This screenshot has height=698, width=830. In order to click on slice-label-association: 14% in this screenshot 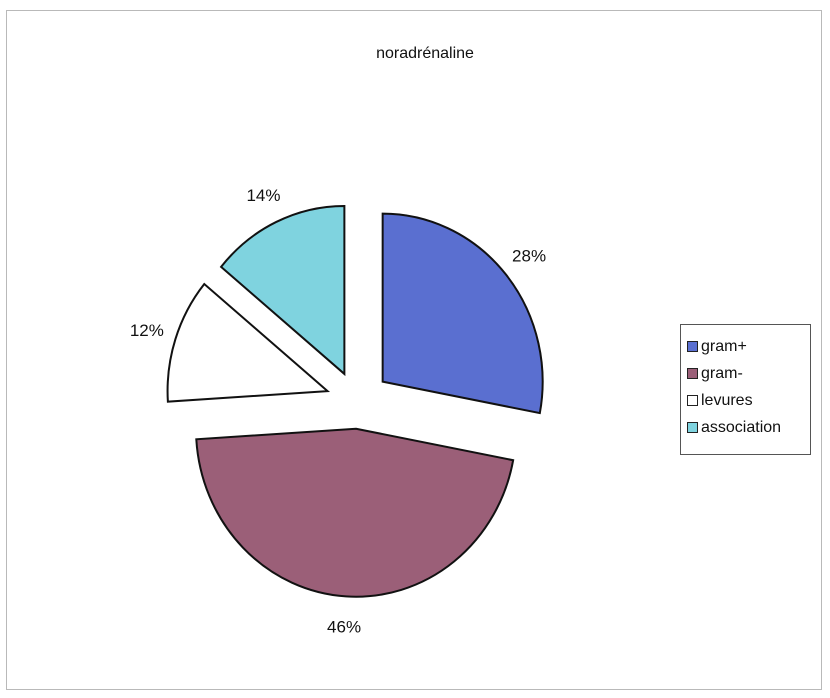, I will do `click(263, 195)`.